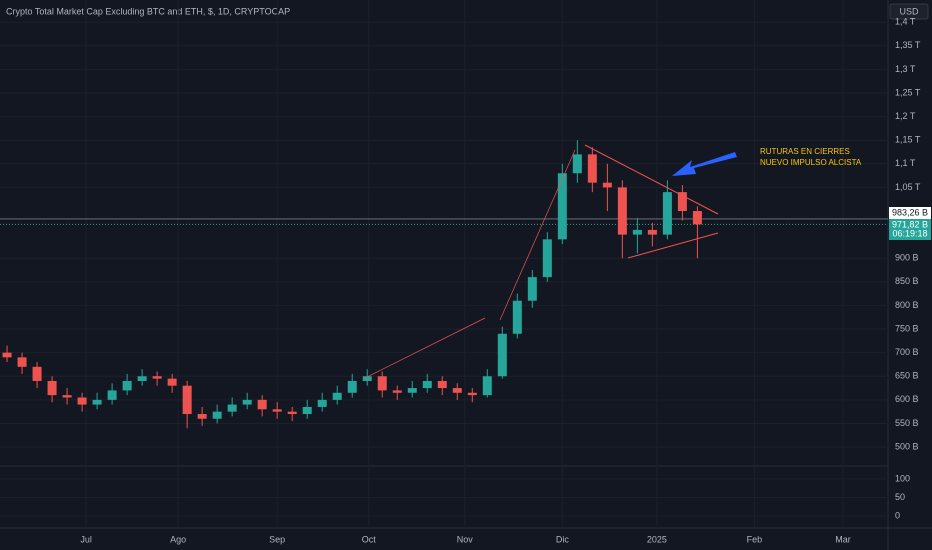  I want to click on x-tick-label: Oct, so click(369, 539).